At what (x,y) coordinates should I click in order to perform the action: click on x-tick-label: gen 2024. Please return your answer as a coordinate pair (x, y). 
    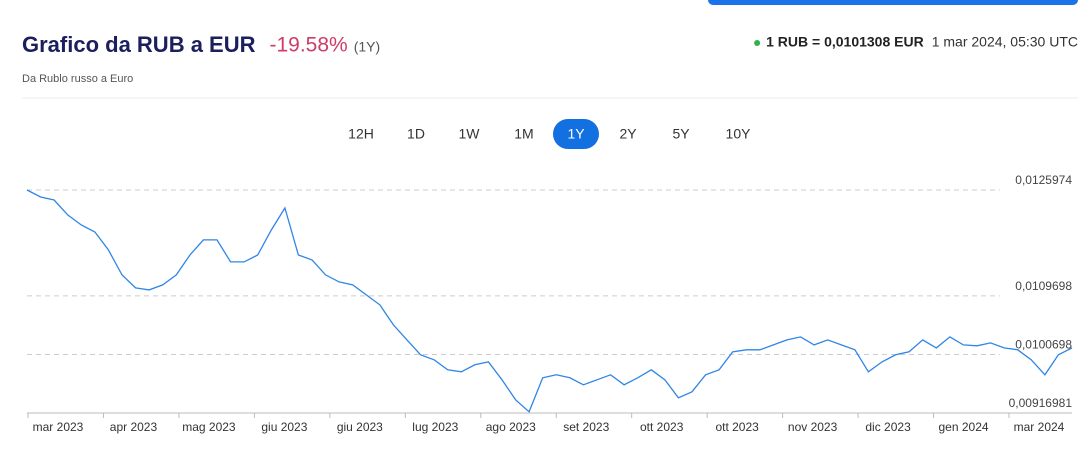
    Looking at the image, I should click on (964, 427).